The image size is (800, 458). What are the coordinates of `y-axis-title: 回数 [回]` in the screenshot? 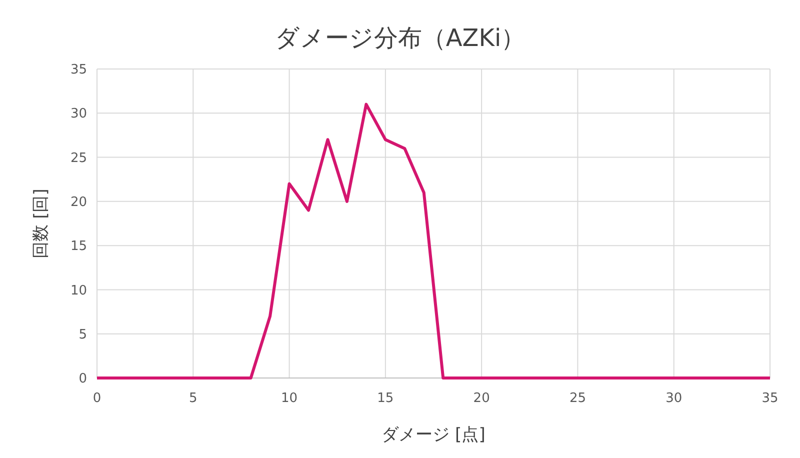 It's located at (41, 223).